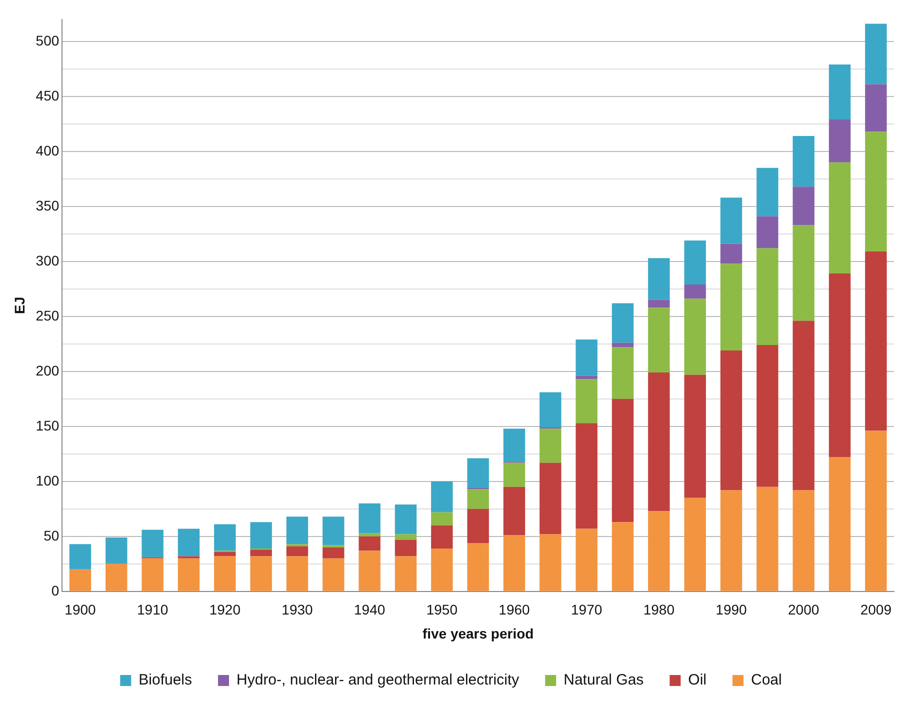 This screenshot has width=912, height=706. What do you see at coordinates (378, 680) in the screenshot?
I see `legend-label: Hydro-, nuclear- and geothermal electricity` at bounding box center [378, 680].